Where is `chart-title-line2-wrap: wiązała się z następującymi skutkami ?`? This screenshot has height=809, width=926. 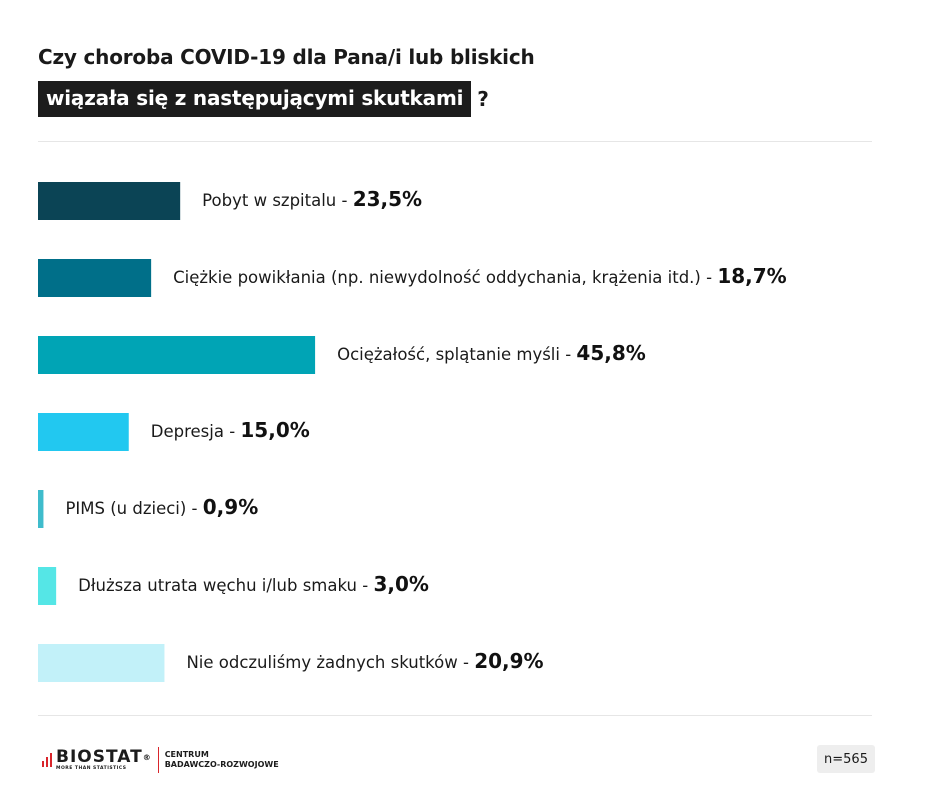 chart-title-line2-wrap: wiązała się z następującymi skutkami ? is located at coordinates (263, 99).